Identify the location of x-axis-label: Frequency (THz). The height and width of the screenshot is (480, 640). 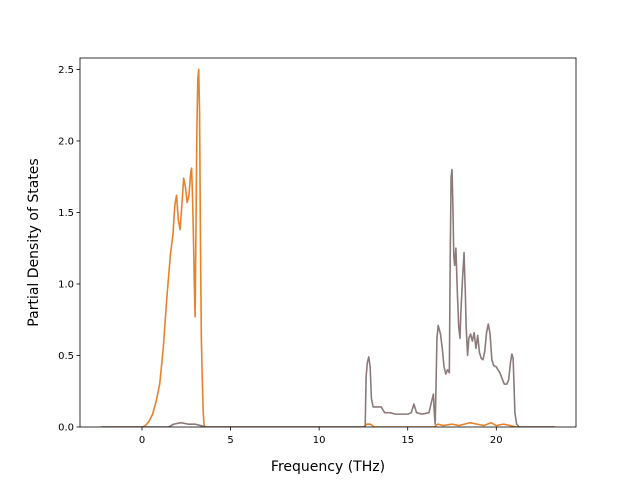
(328, 467).